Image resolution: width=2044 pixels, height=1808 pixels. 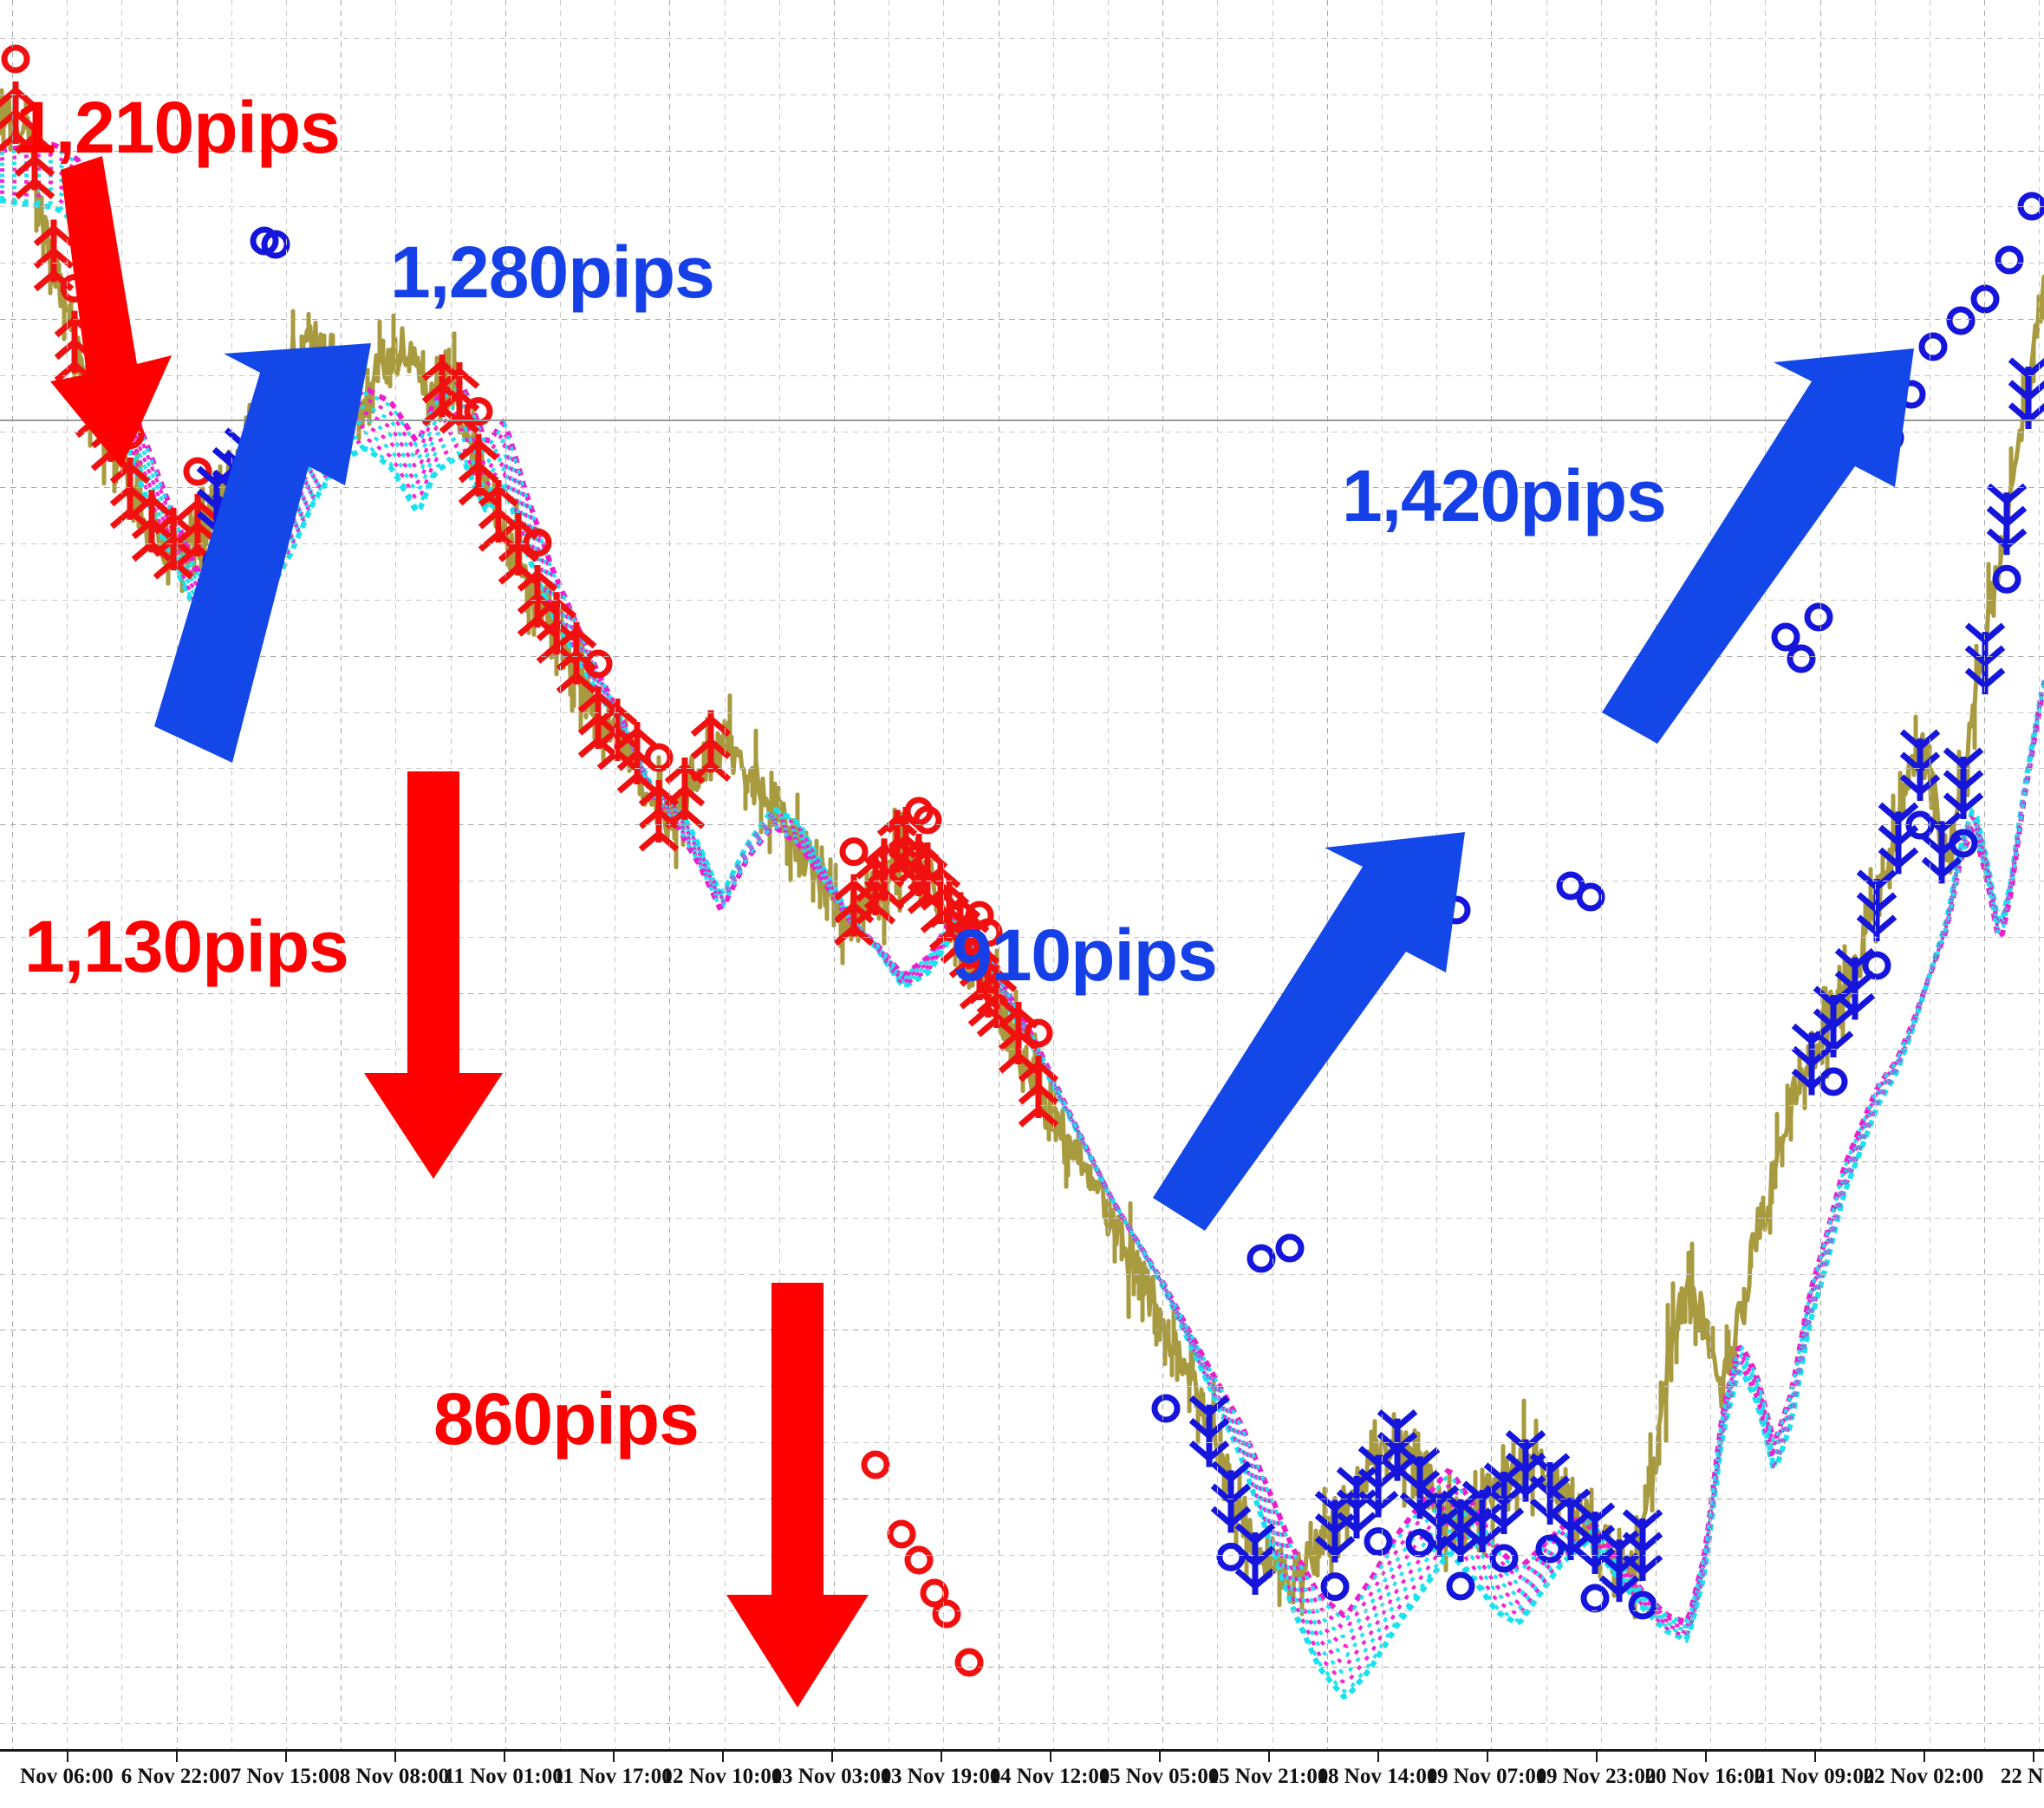 I want to click on x-axis-tick-label: 13 Nov 19:00, so click(x=940, y=1777).